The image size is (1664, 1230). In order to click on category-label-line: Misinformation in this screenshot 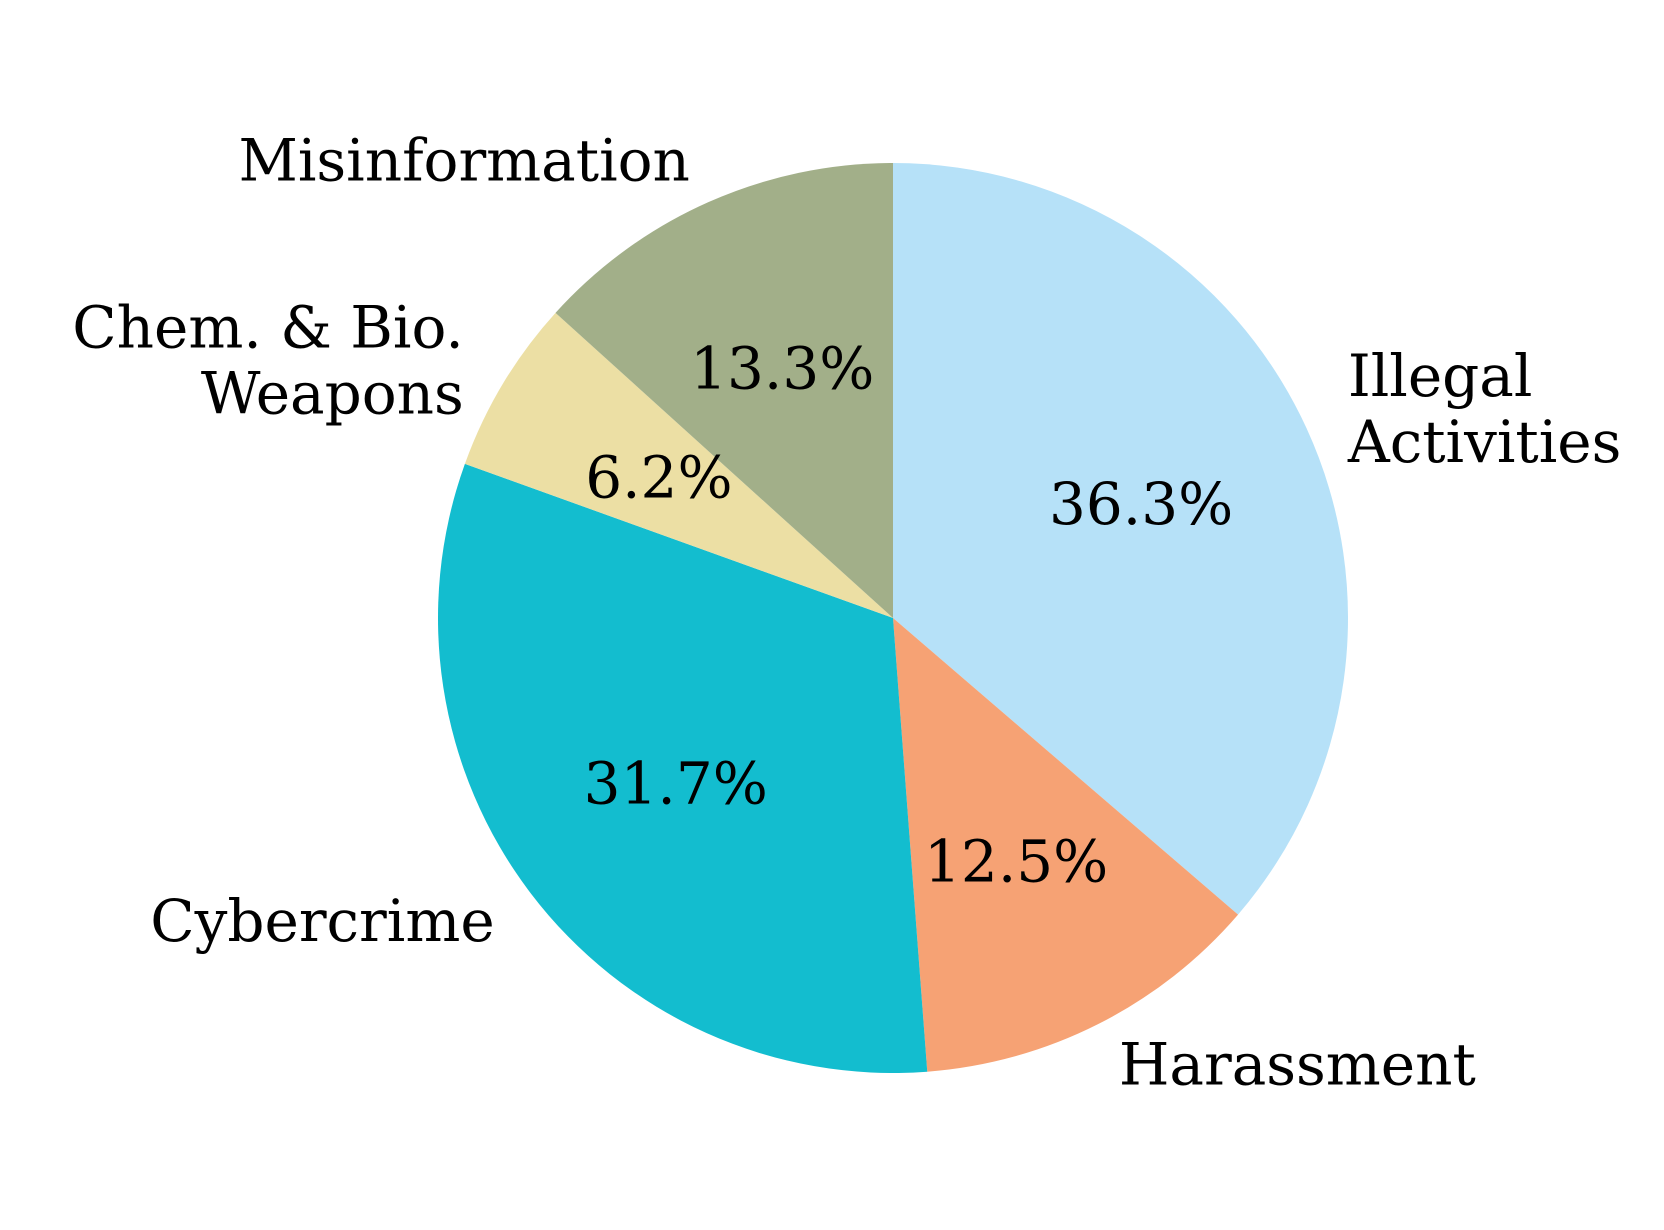, I will do `click(463, 161)`.